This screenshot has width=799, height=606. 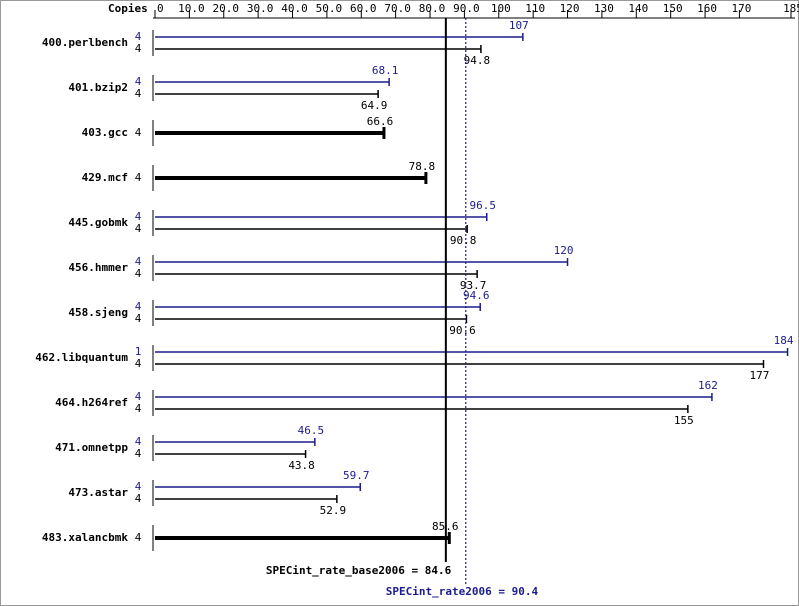 I want to click on category-label: 471.omnetpp, so click(x=91, y=447).